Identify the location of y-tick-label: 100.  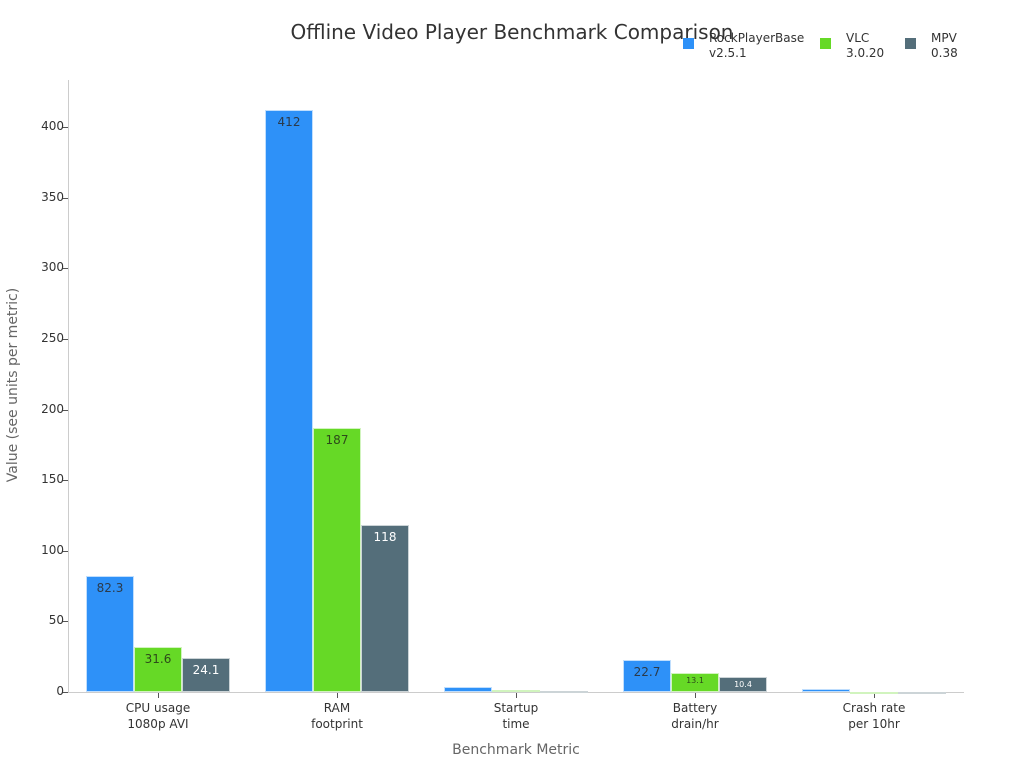
(52, 549).